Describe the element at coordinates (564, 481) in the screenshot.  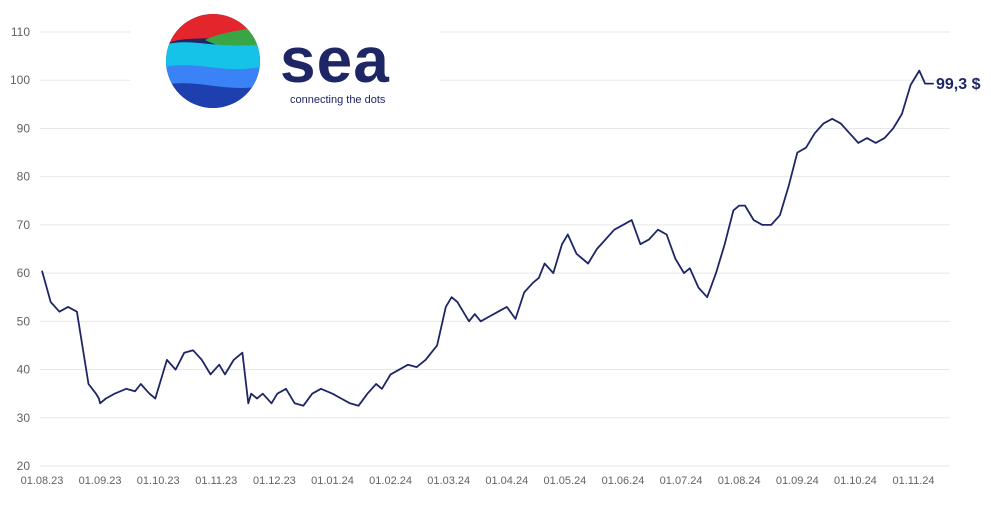
I see `x-tick-label: 01.05.24` at that location.